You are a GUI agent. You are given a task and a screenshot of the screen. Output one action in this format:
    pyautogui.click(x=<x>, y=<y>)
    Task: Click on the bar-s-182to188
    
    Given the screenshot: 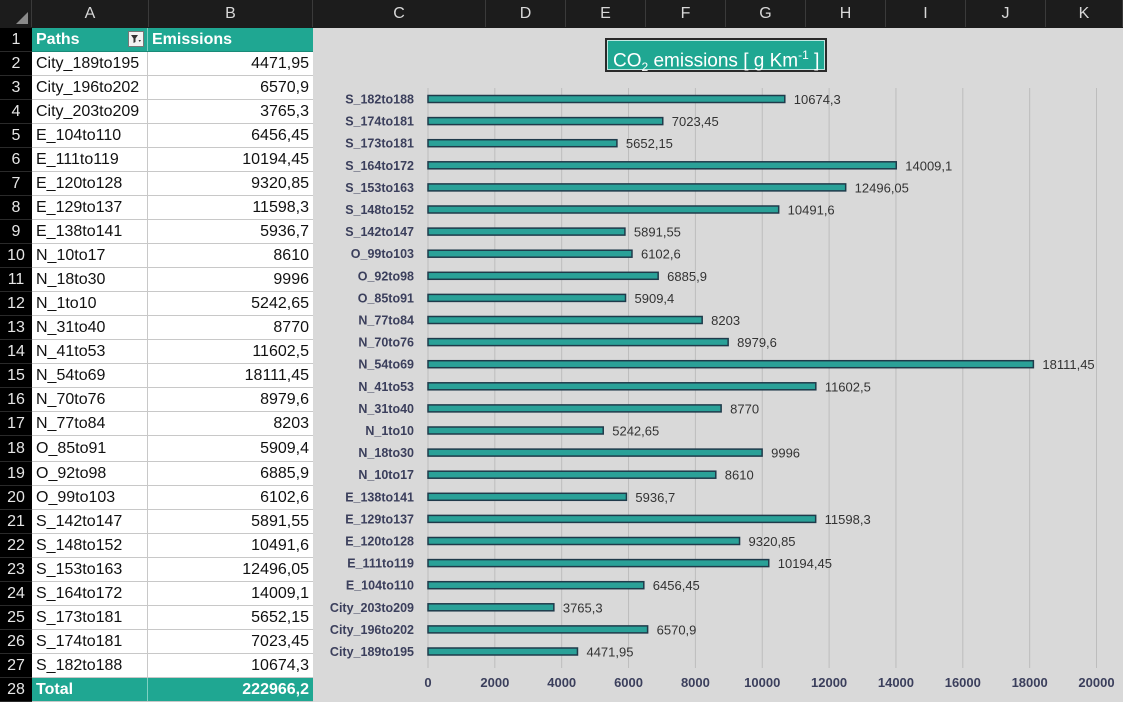 What is the action you would take?
    pyautogui.click(x=606, y=99)
    